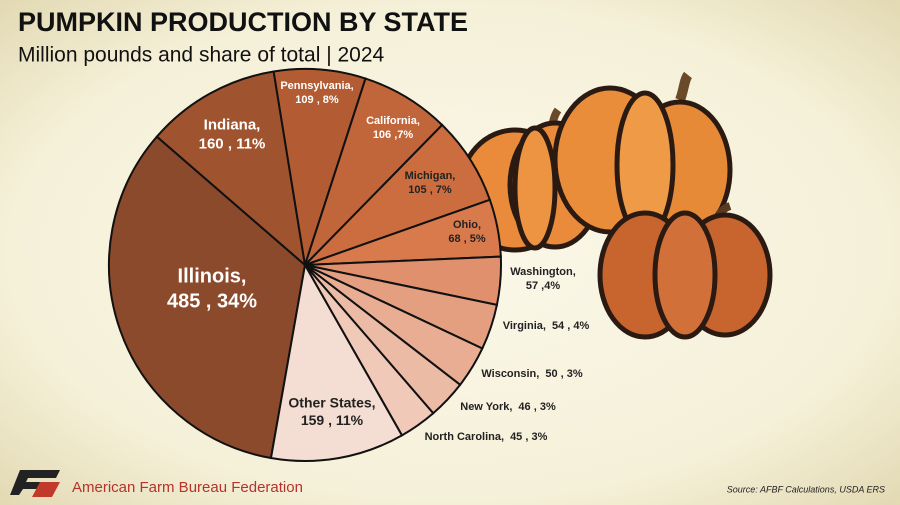 The width and height of the screenshot is (900, 505). What do you see at coordinates (201, 55) in the screenshot?
I see `chart-subtitle: Million pounds and share of total | 2024` at bounding box center [201, 55].